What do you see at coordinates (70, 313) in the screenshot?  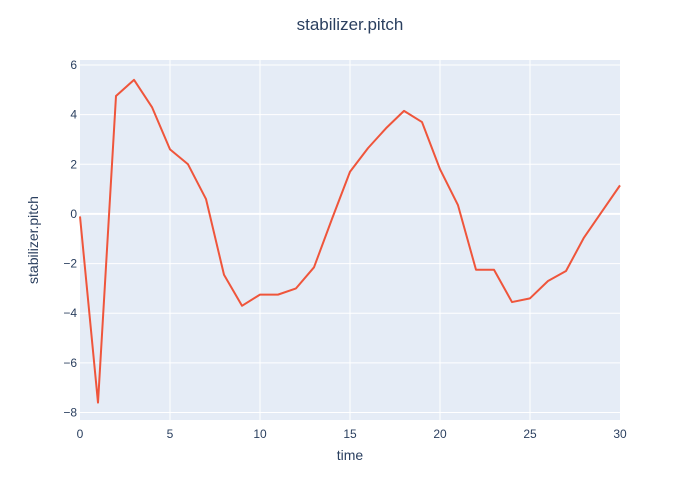 I see `y-tick-label: −4` at bounding box center [70, 313].